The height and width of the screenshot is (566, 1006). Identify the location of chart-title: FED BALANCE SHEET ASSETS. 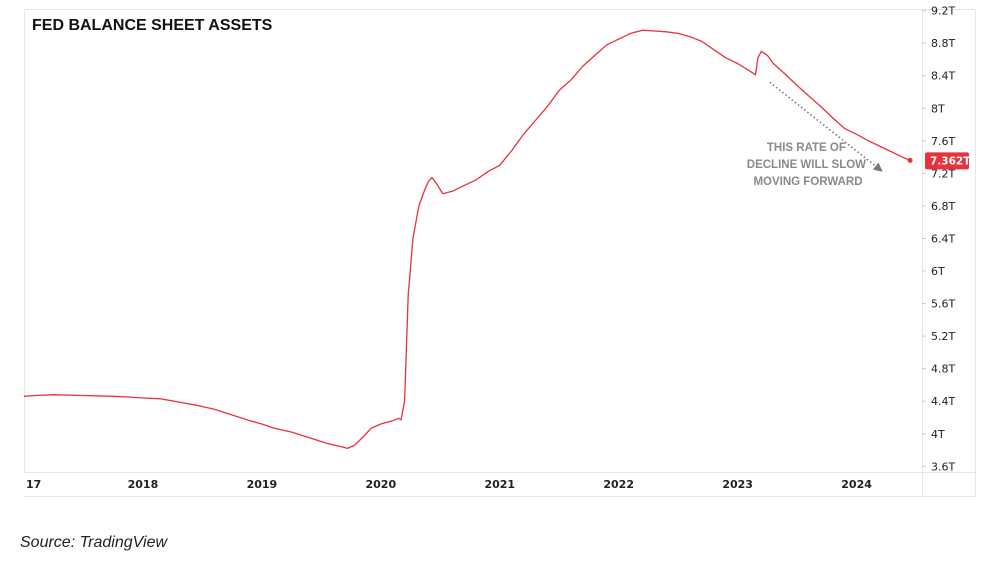
(152, 25).